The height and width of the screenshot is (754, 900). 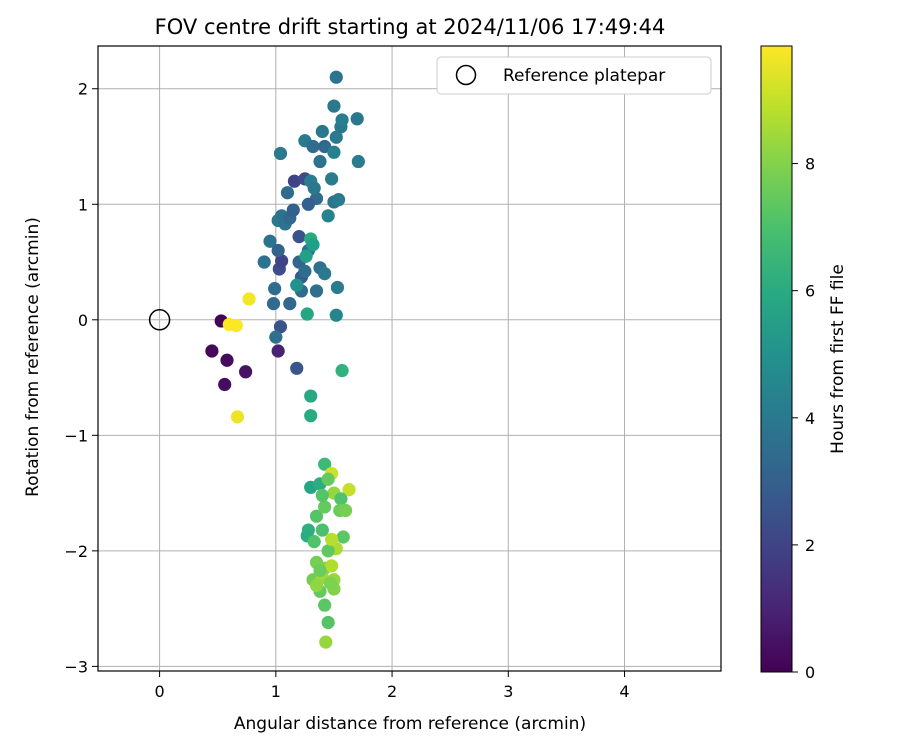 I want to click on y-tick-label: −1, so click(x=76, y=435).